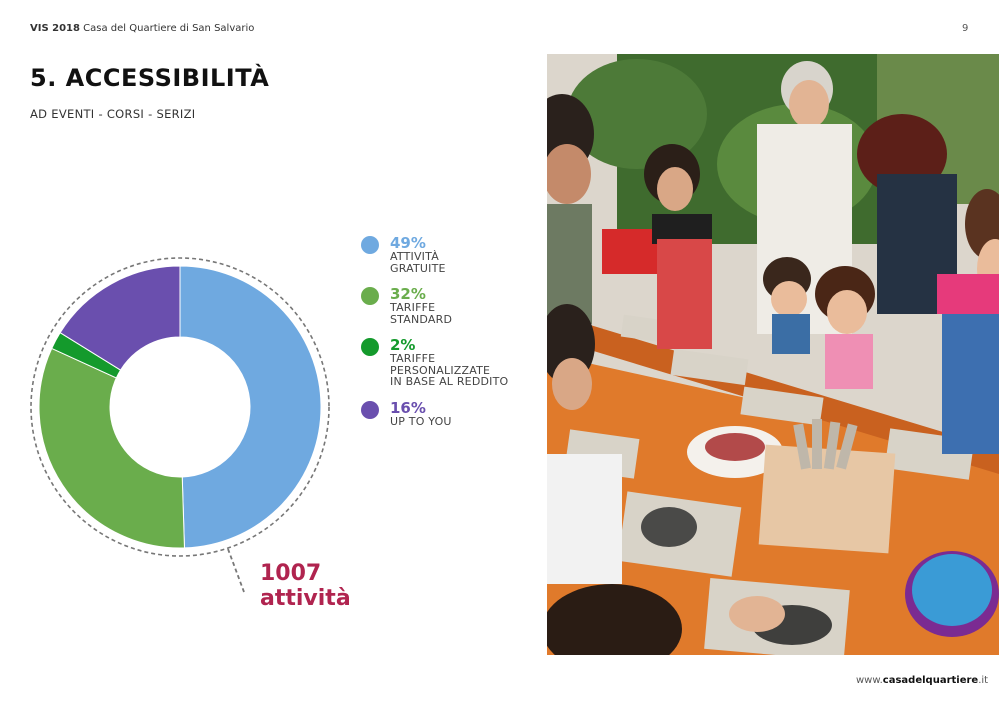 This screenshot has height=705, width=999. I want to click on dashed-outline, so click(180, 407).